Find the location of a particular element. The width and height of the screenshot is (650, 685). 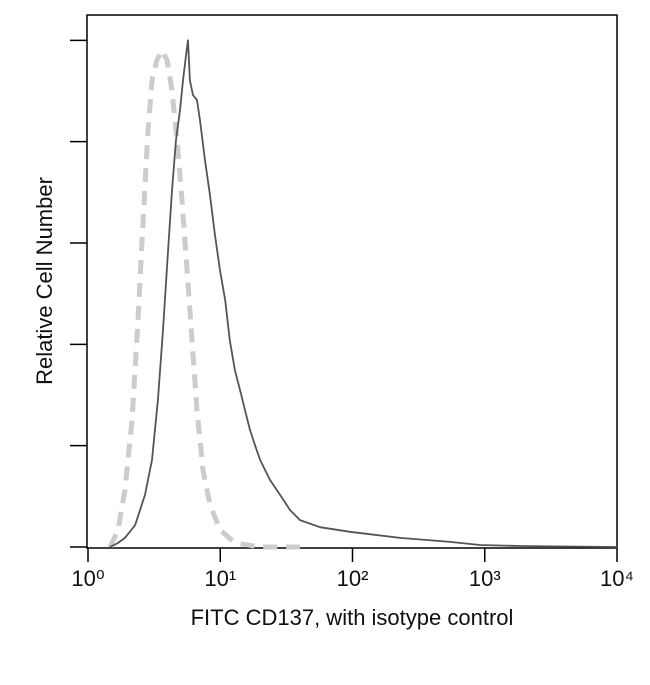

x-axis-title: FITC CD137, with isotype control is located at coordinates (352, 617).